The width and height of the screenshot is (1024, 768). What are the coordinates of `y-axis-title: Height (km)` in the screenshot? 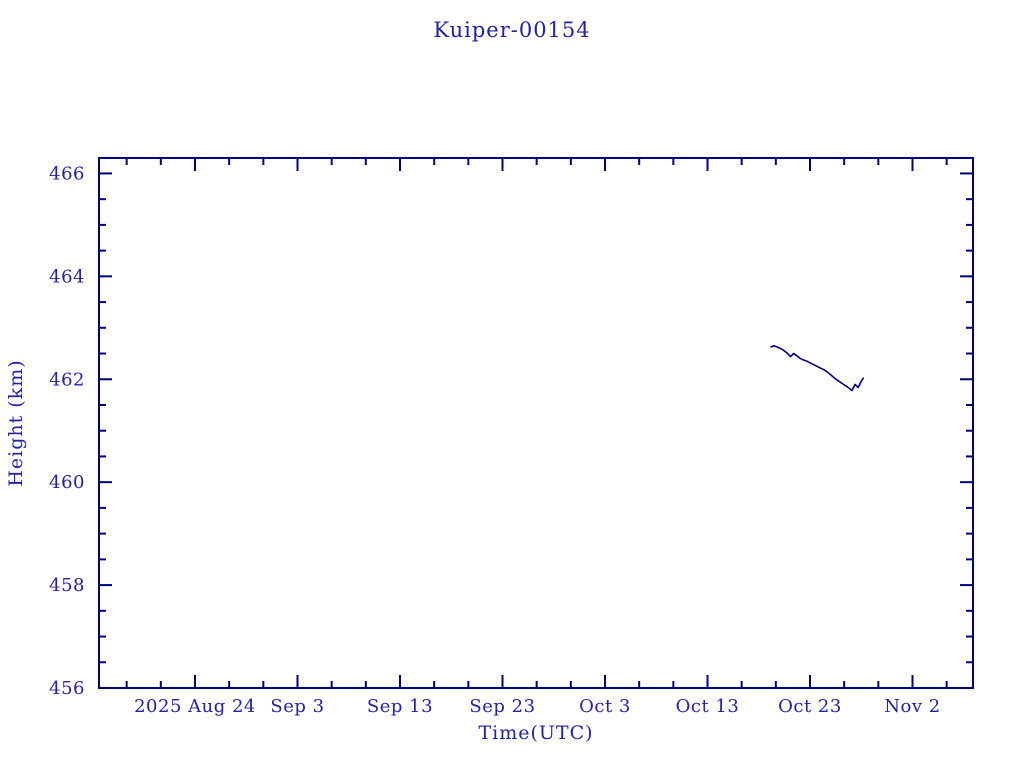 It's located at (16, 422).